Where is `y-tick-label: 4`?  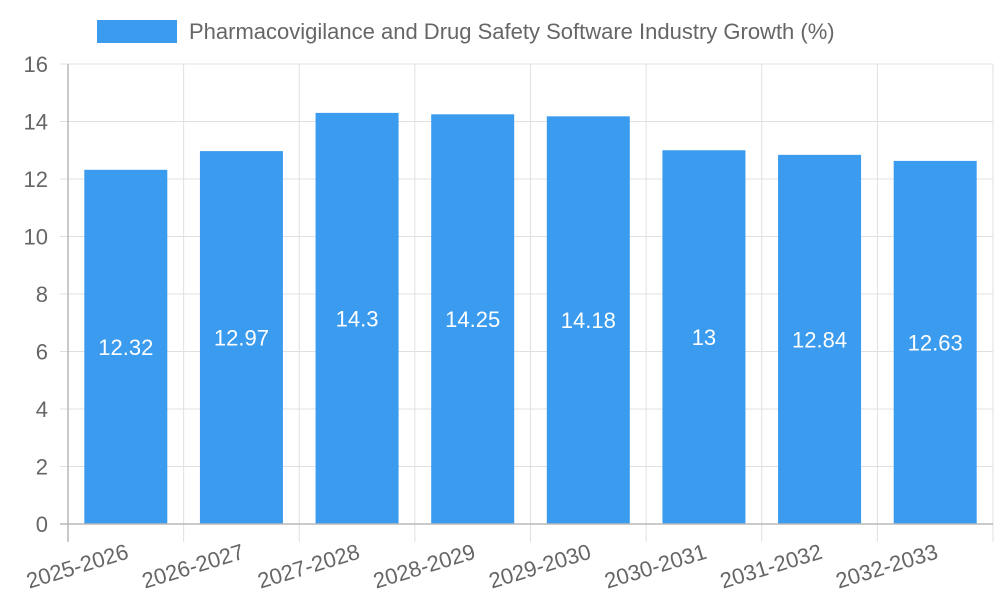 y-tick-label: 4 is located at coordinates (42, 409).